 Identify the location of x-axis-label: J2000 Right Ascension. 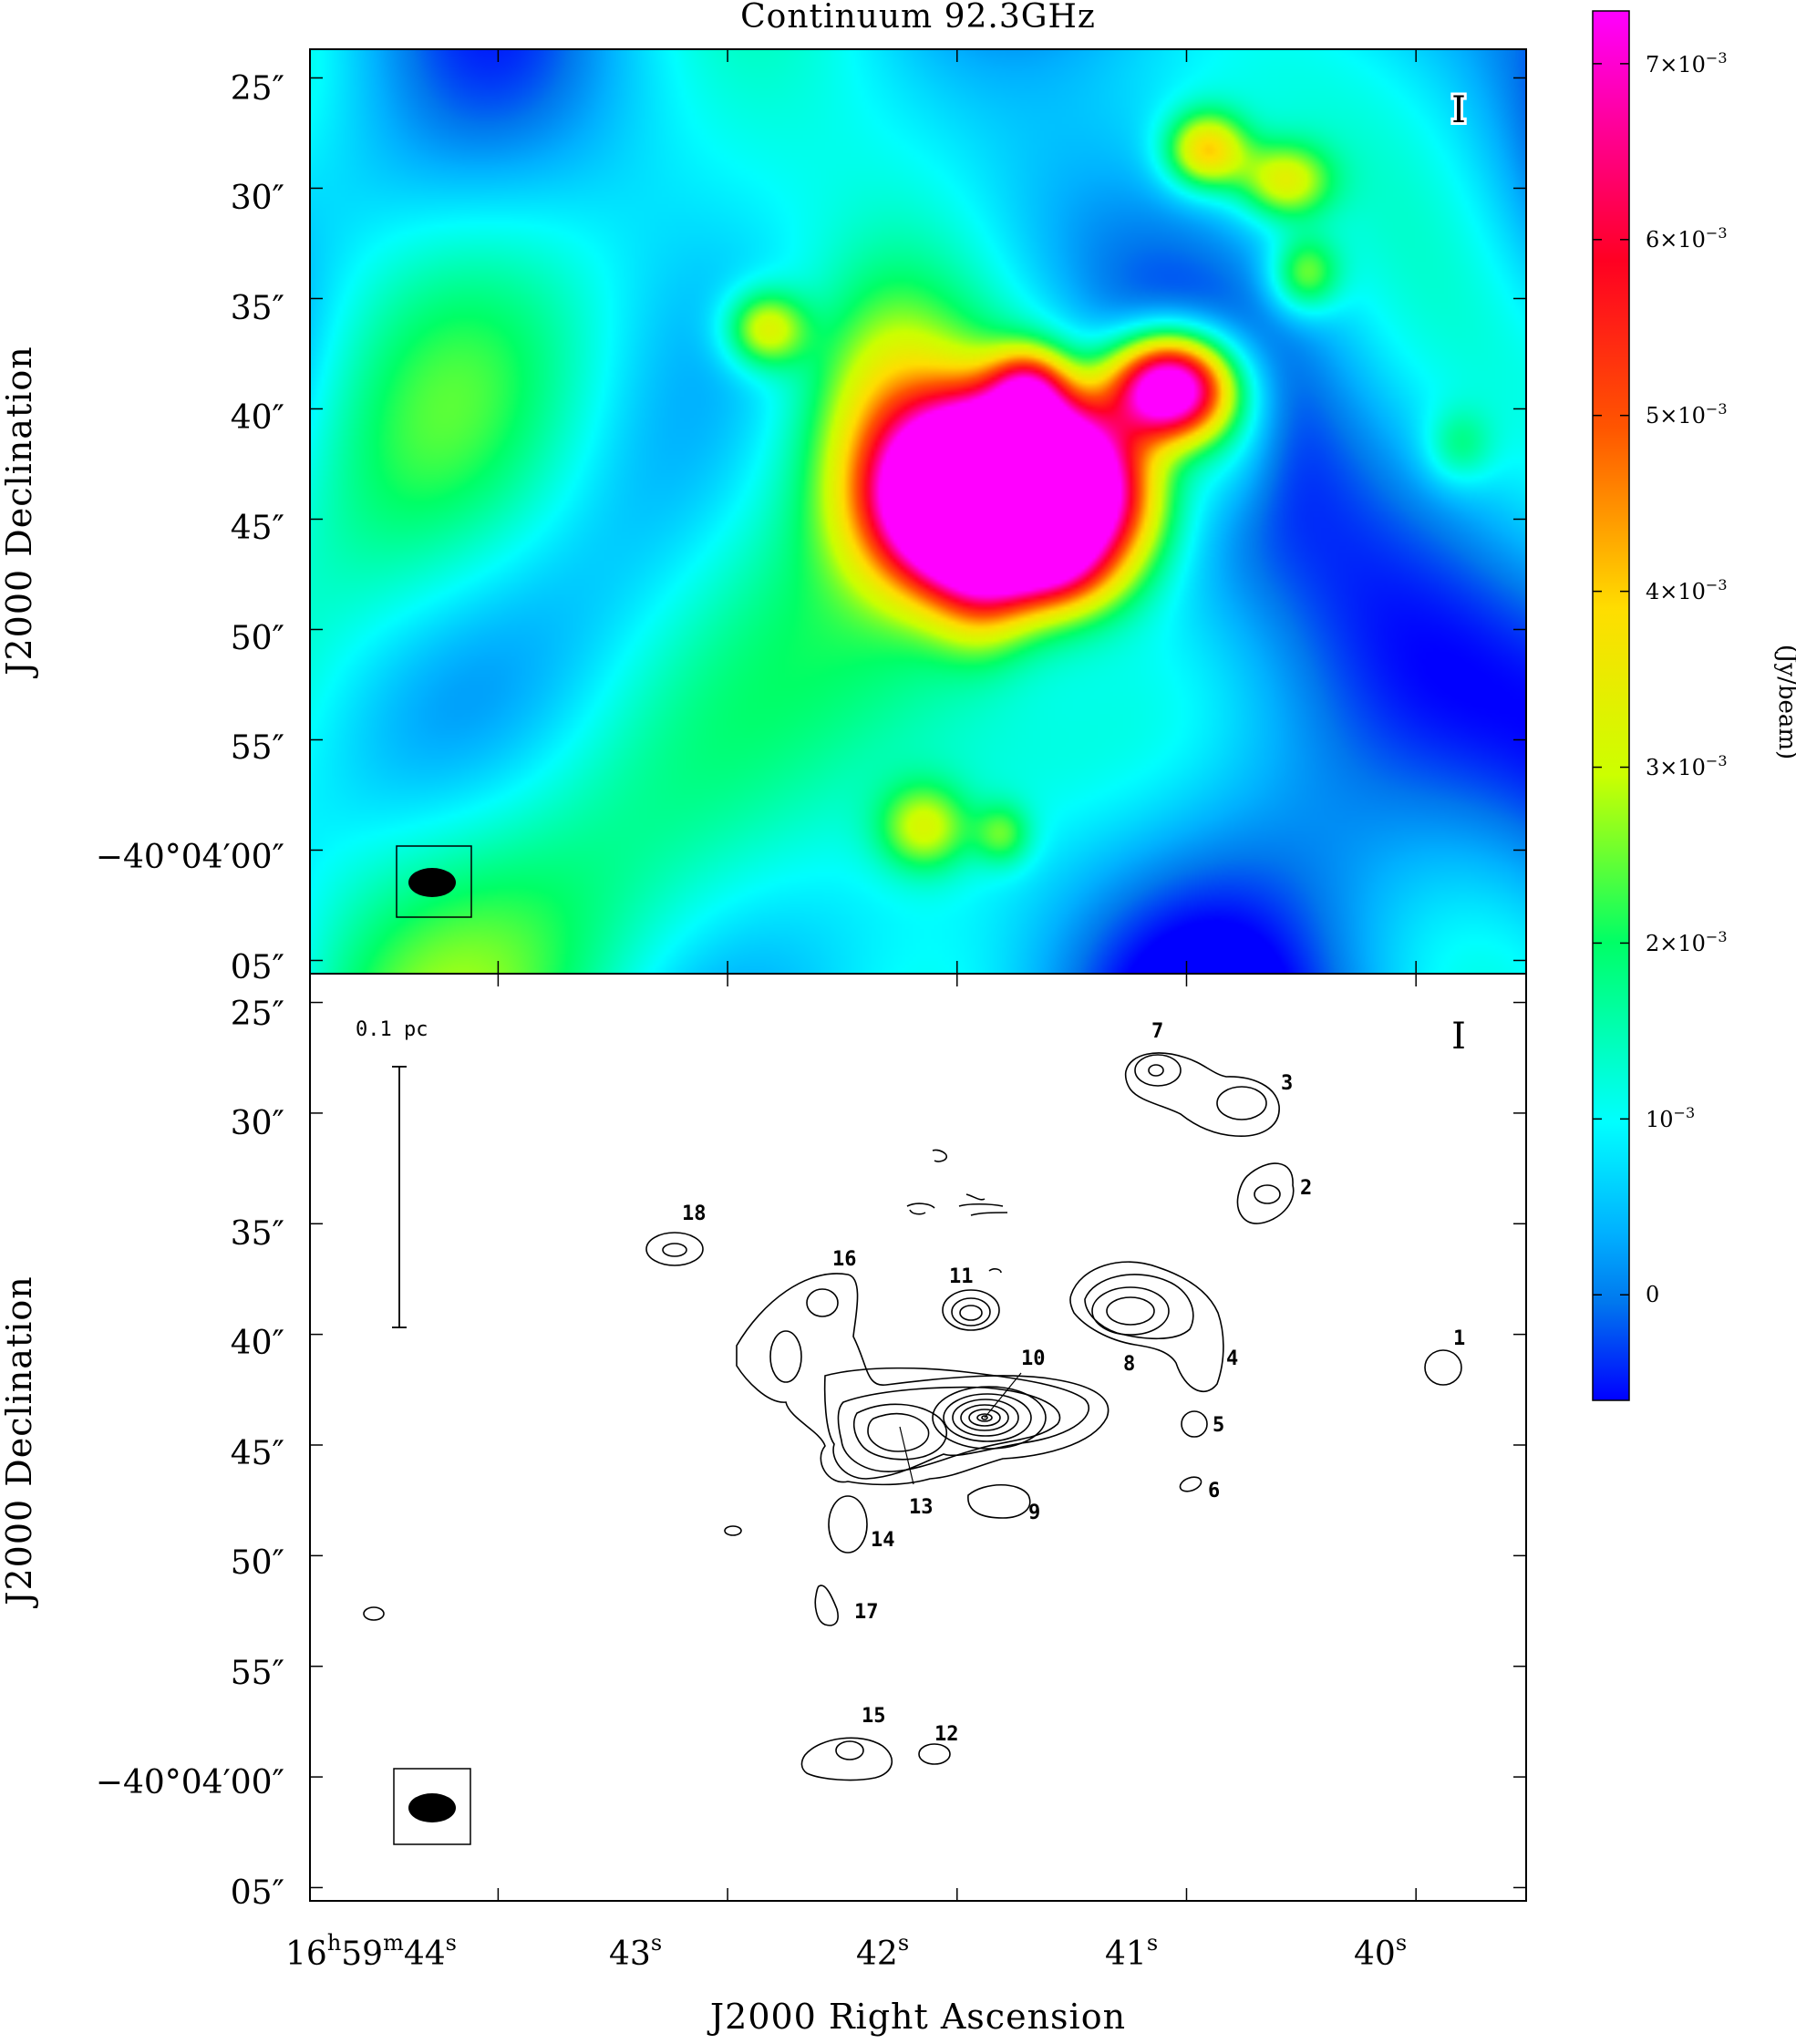
(916, 2017).